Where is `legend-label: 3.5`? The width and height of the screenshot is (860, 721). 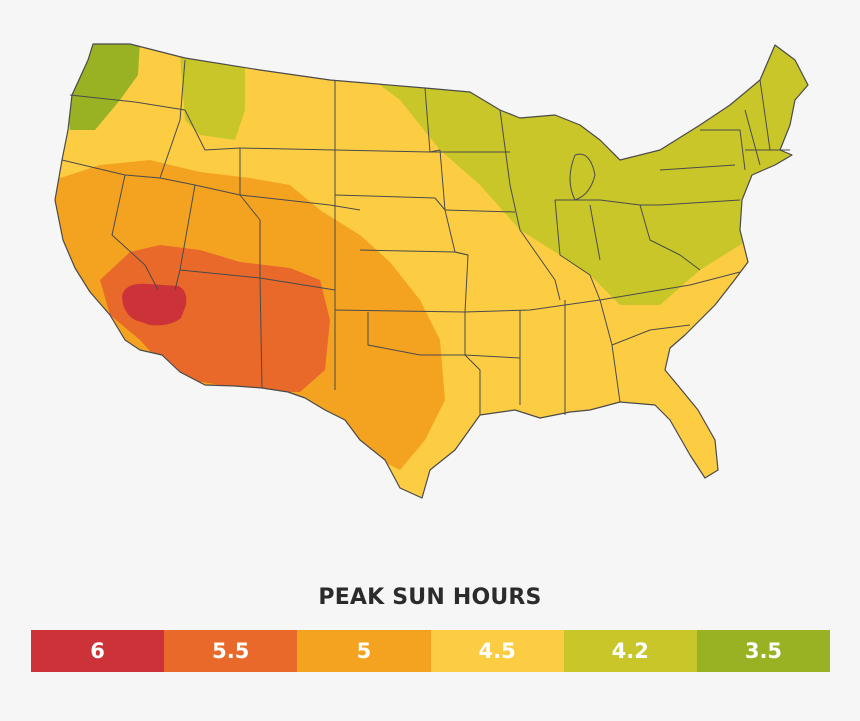
legend-label: 3.5 is located at coordinates (763, 651).